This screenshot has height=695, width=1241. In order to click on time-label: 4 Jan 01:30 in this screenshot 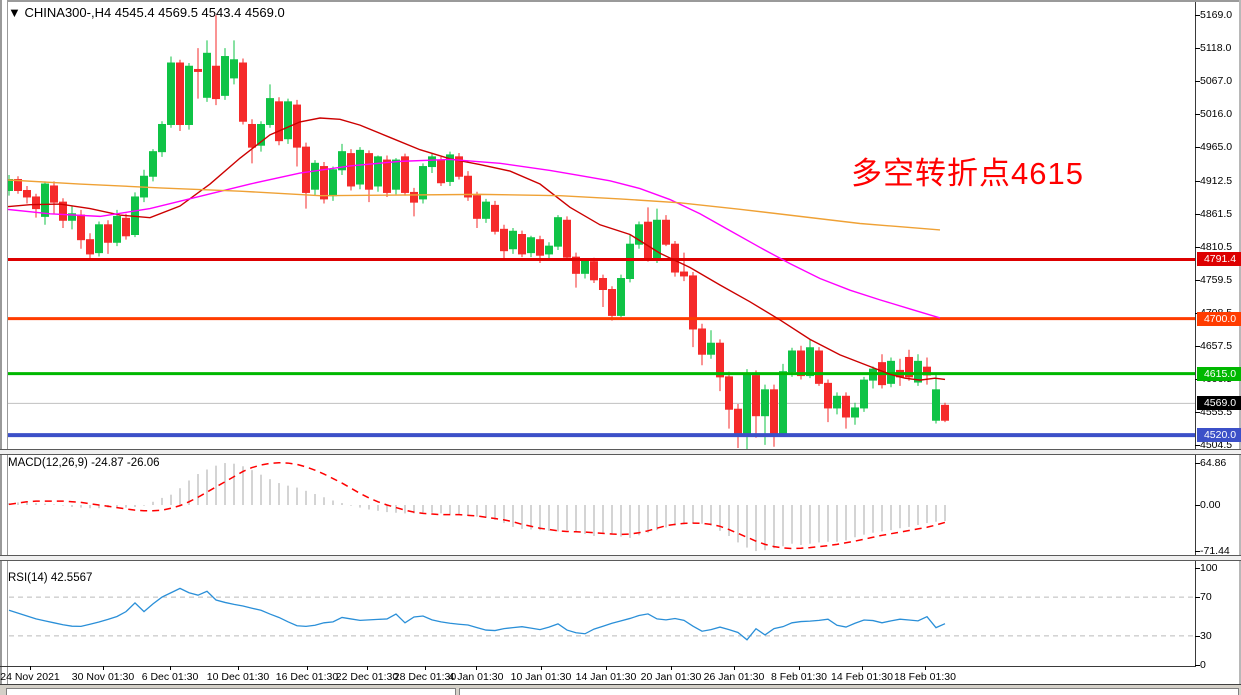, I will do `click(476, 677)`.